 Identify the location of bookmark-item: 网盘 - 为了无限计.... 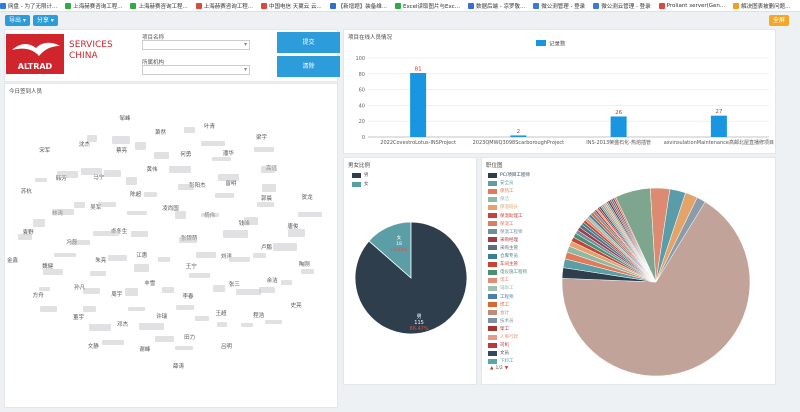
(28, 6).